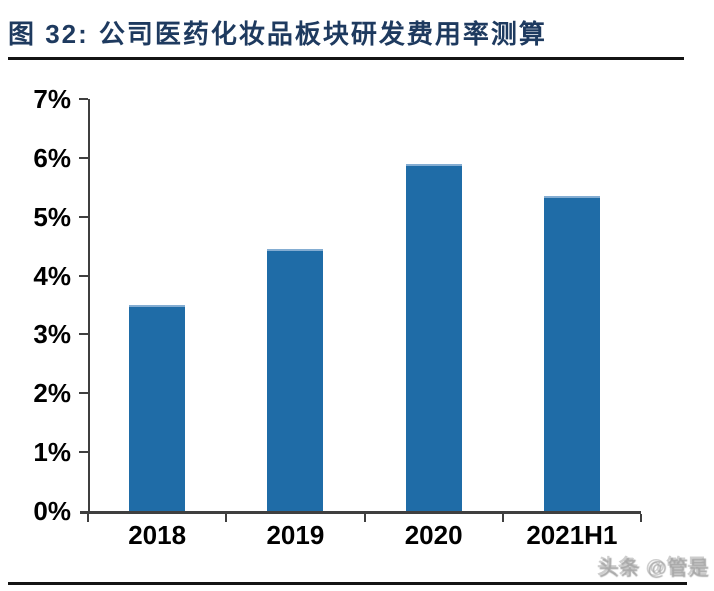 The width and height of the screenshot is (714, 591). I want to click on watermark: 头条 @管是, so click(652, 567).